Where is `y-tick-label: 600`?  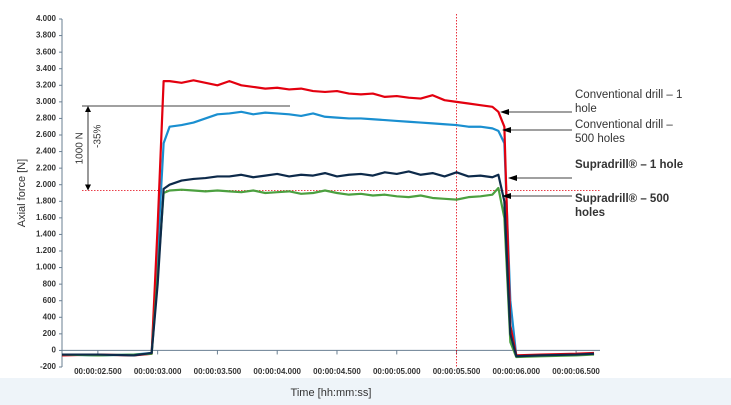 y-tick-label: 600 is located at coordinates (50, 300).